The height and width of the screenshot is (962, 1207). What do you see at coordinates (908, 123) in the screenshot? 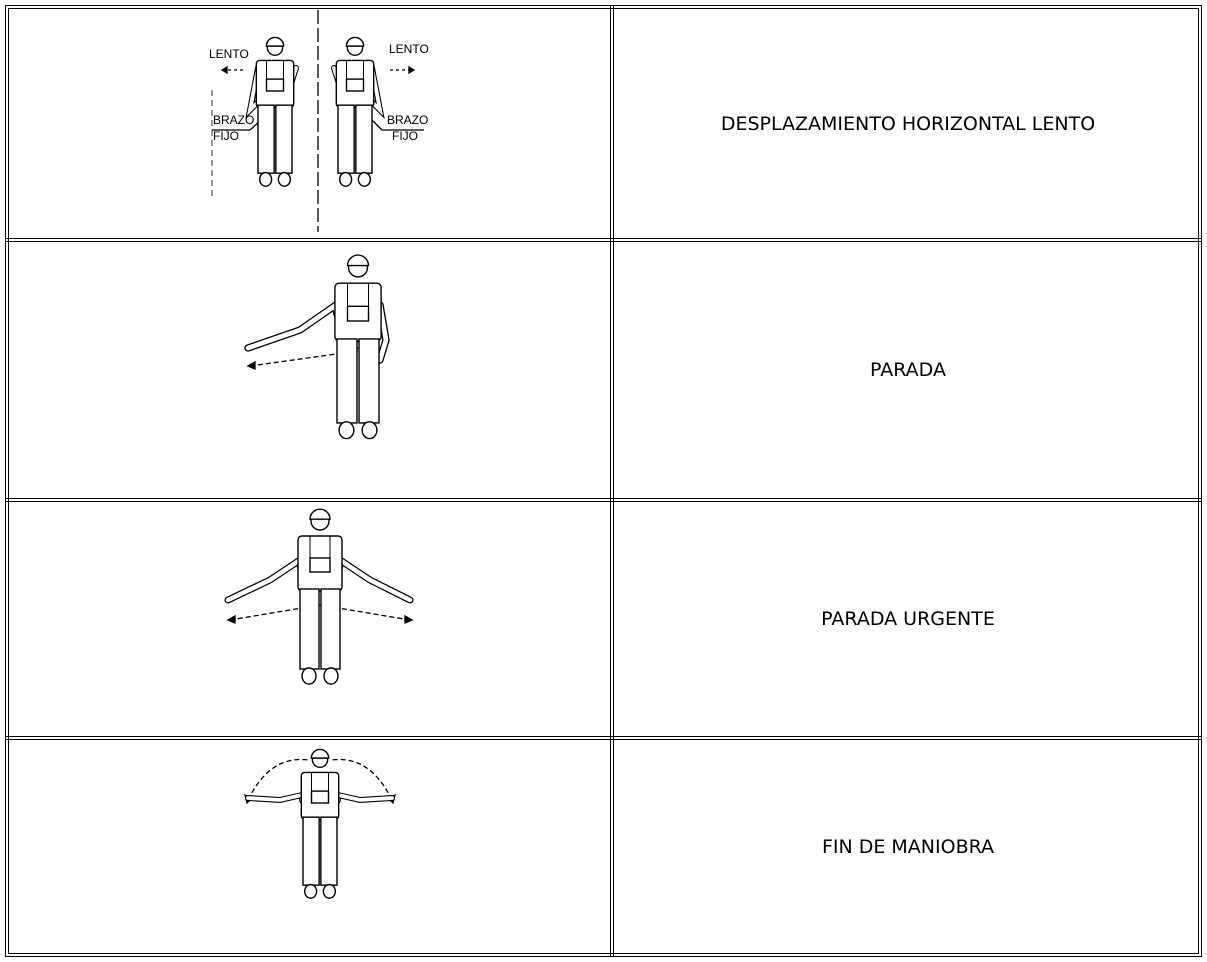
I see `signal-label: DESPLAZAMIENTO HORIZONTAL LENTO` at bounding box center [908, 123].